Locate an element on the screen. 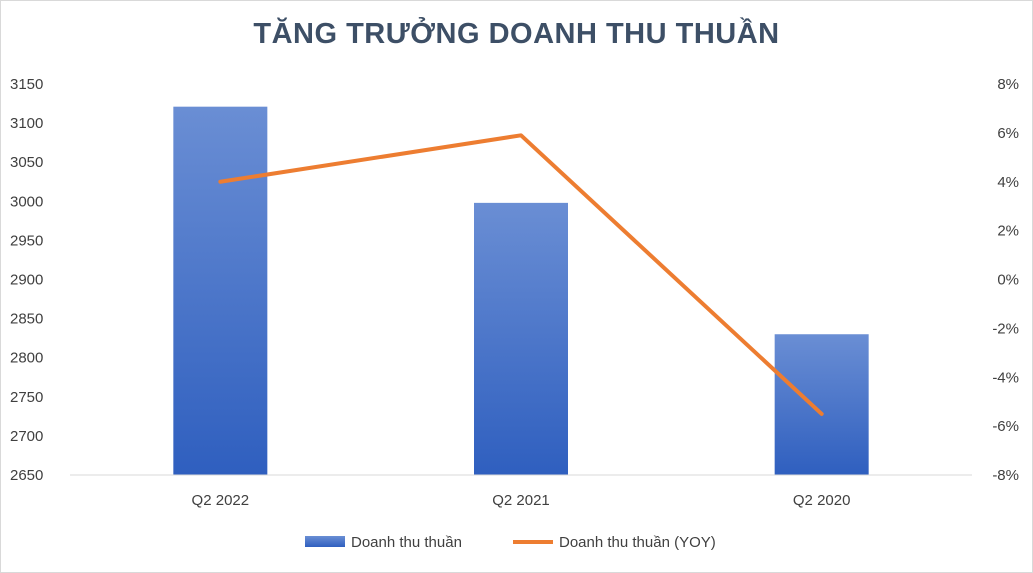 The image size is (1033, 573). y-right-tick-label: -6% is located at coordinates (1005, 426).